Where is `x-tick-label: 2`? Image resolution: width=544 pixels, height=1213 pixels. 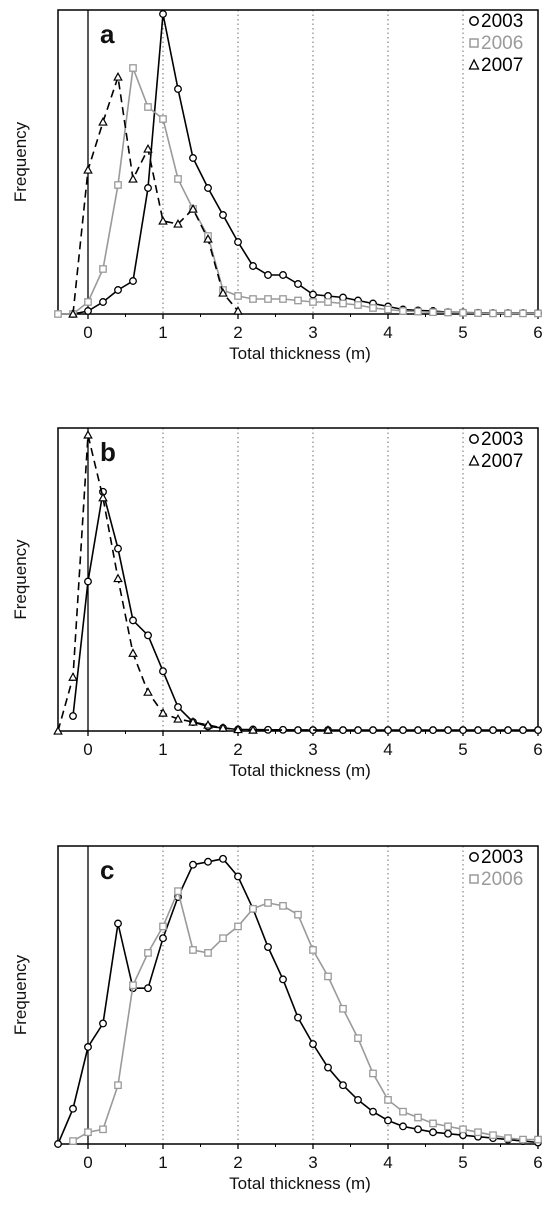 x-tick-label: 2 is located at coordinates (237, 749).